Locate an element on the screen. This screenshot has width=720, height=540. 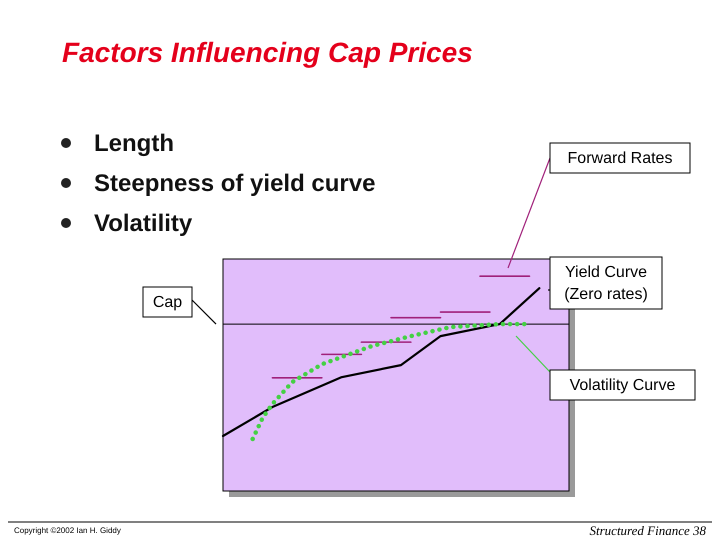
text: Length is located at coordinates (134, 143).